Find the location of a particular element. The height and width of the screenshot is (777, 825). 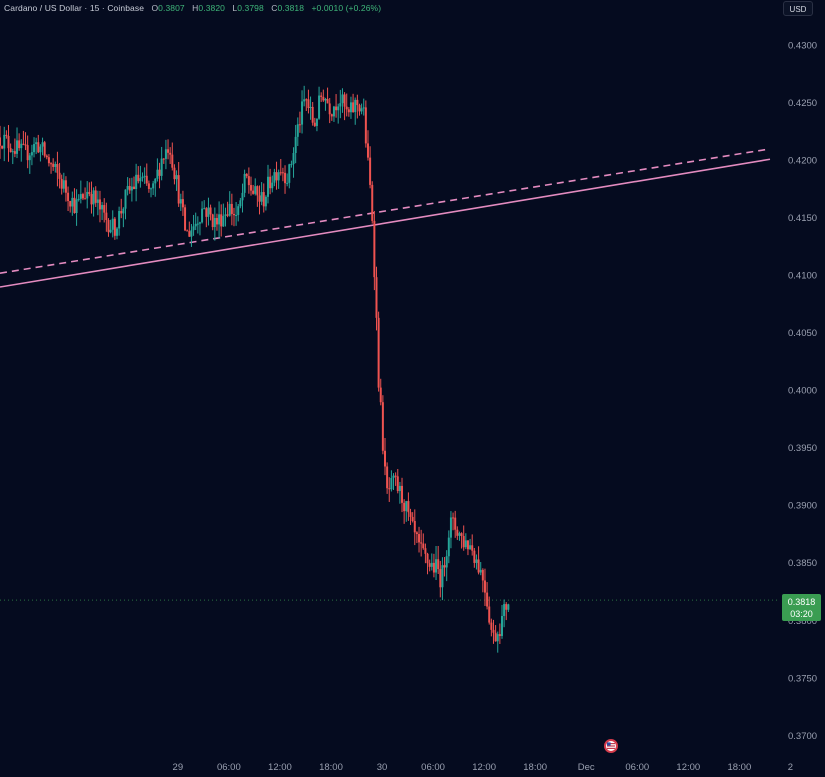

change-value: +0.0010 (+0.26%) is located at coordinates (346, 8).